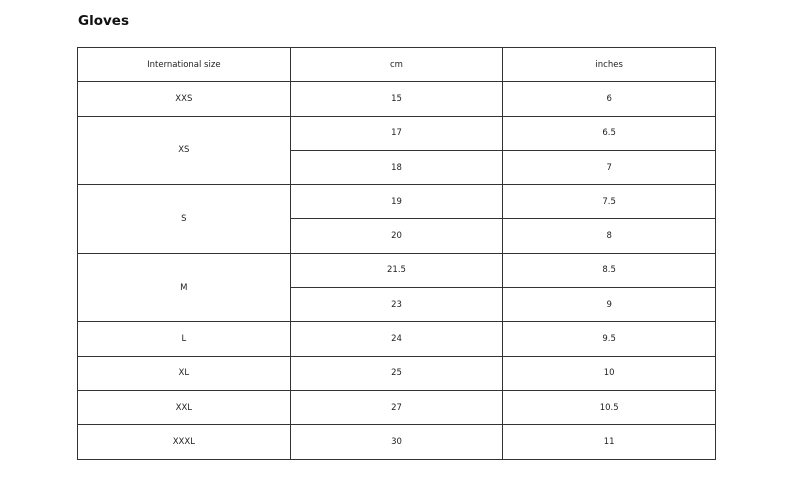 This screenshot has height=496, width=791. Describe the element at coordinates (609, 305) in the screenshot. I see `inches-cell: 9` at that location.